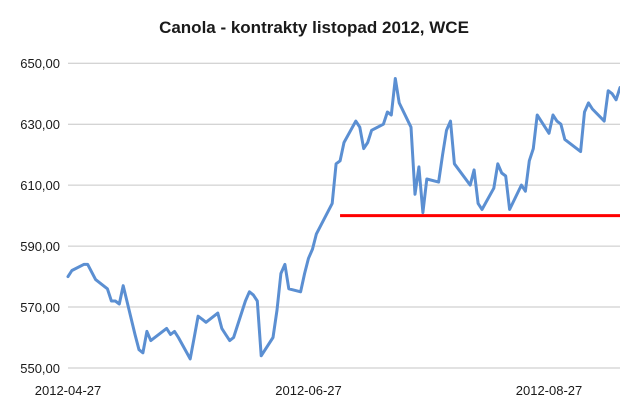 Image resolution: width=620 pixels, height=413 pixels. What do you see at coordinates (40, 63) in the screenshot?
I see `y-tick-label-650: 650,00` at bounding box center [40, 63].